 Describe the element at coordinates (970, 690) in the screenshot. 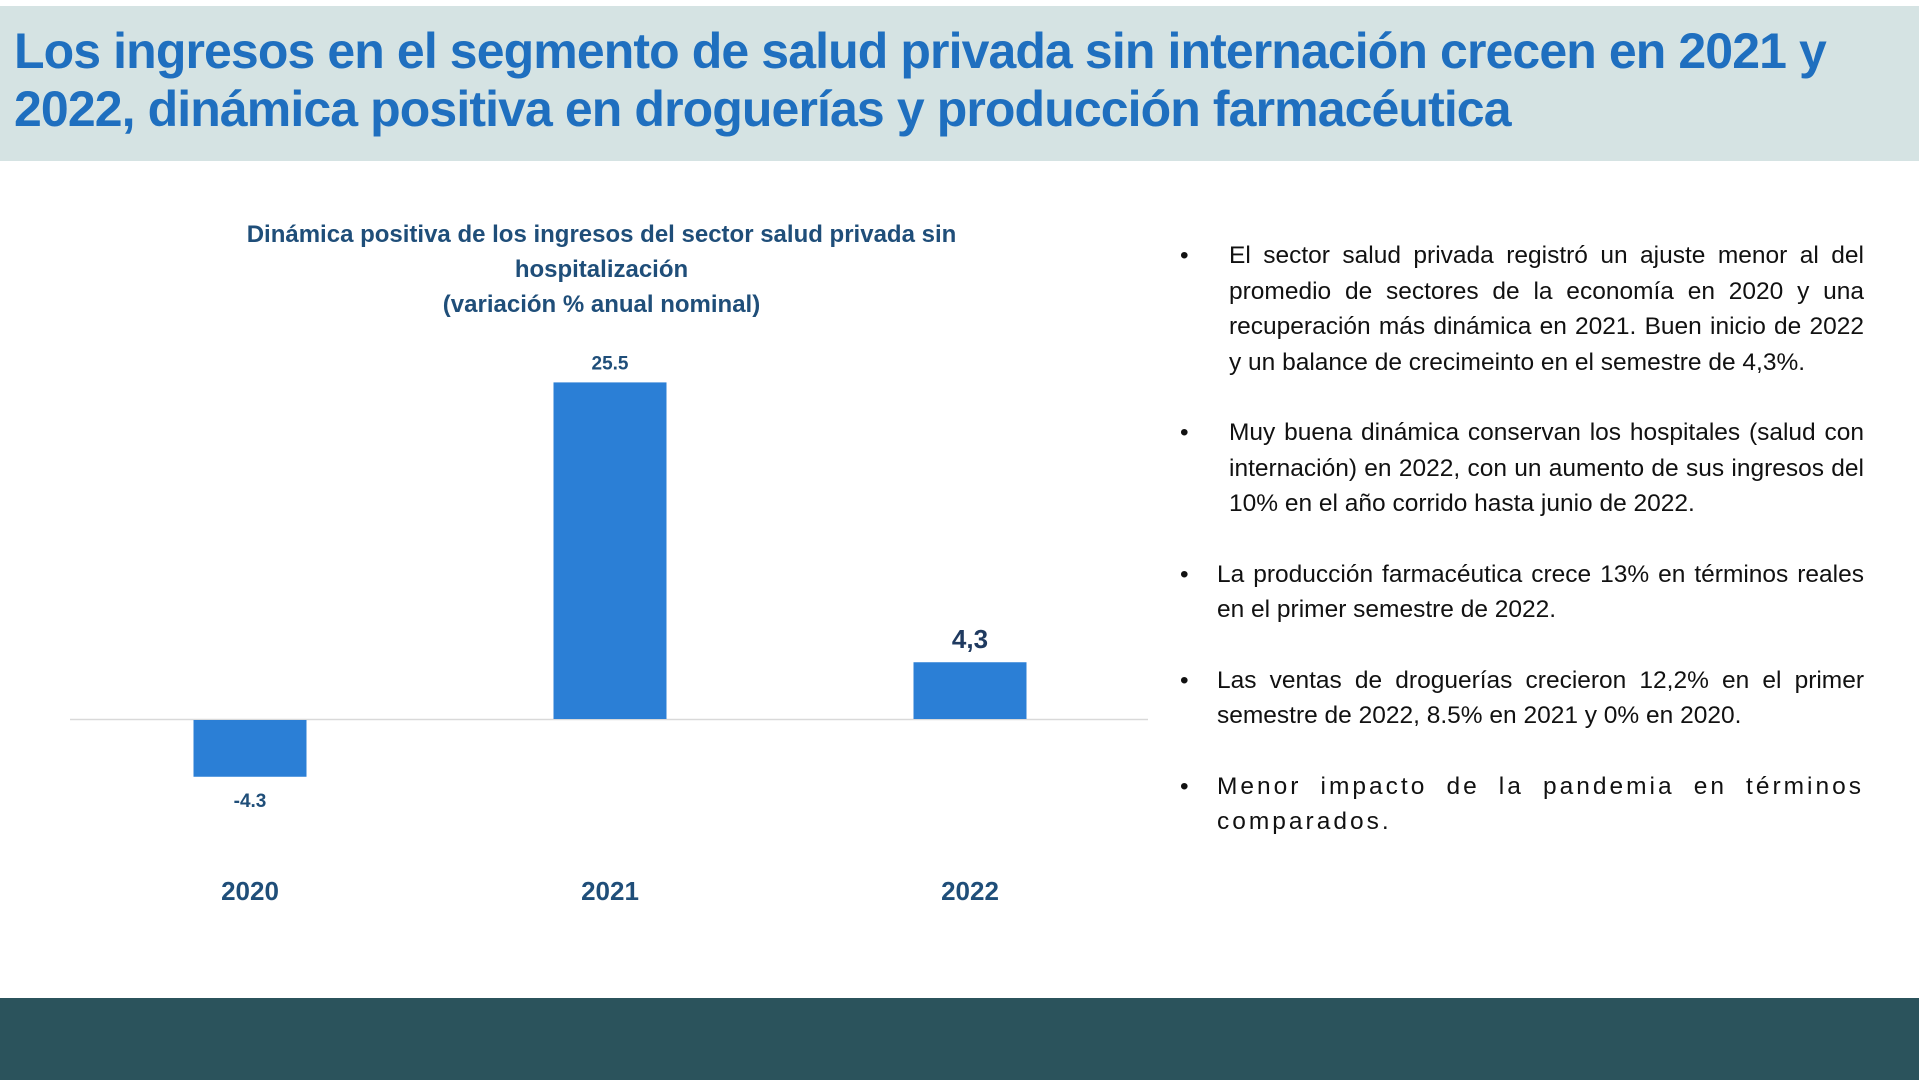

I see `bar-2022` at that location.